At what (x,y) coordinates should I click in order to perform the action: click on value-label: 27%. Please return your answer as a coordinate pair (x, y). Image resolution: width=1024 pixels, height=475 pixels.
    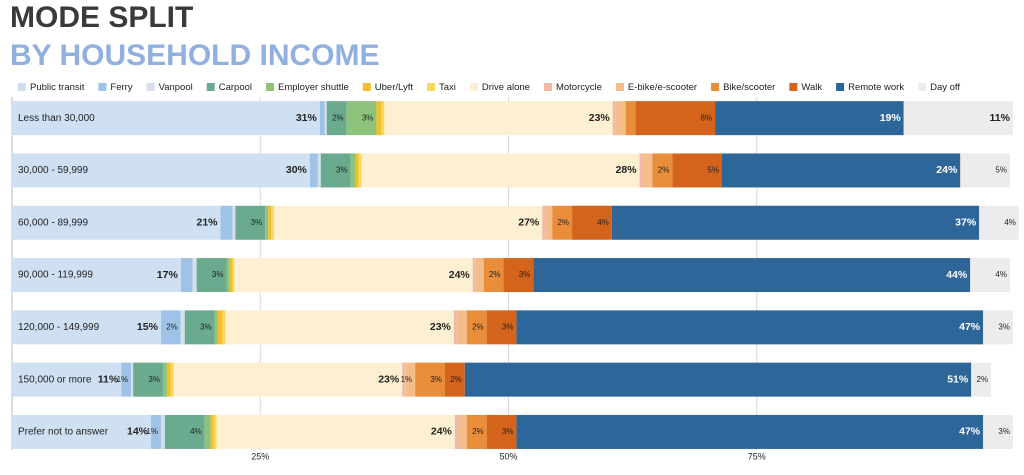
    Looking at the image, I should click on (529, 223).